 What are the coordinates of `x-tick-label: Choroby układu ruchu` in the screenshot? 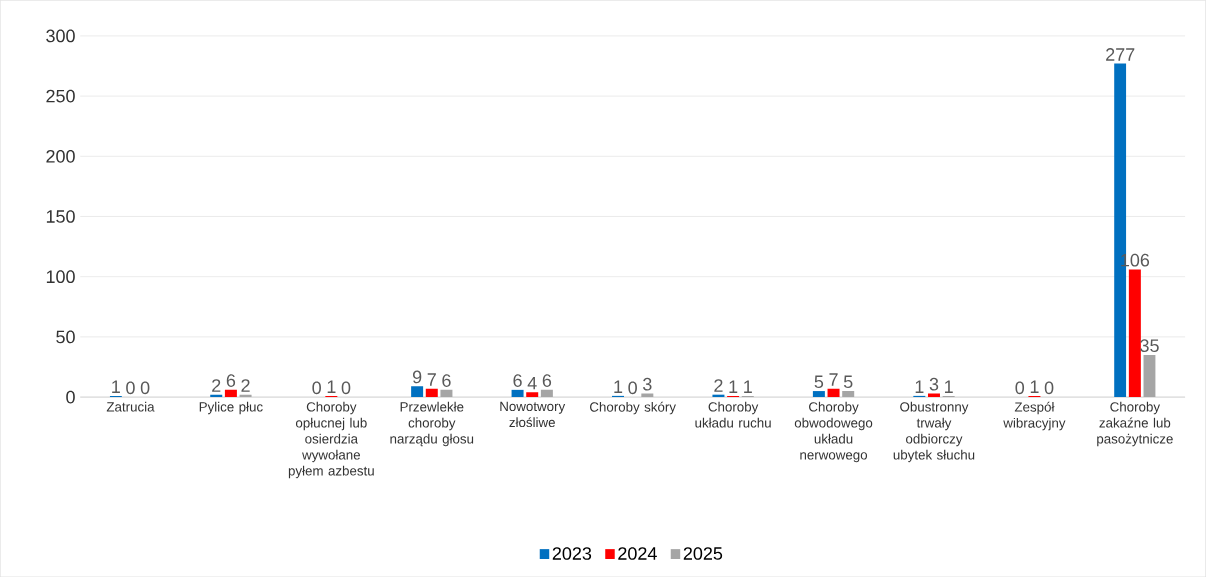 It's located at (733, 414).